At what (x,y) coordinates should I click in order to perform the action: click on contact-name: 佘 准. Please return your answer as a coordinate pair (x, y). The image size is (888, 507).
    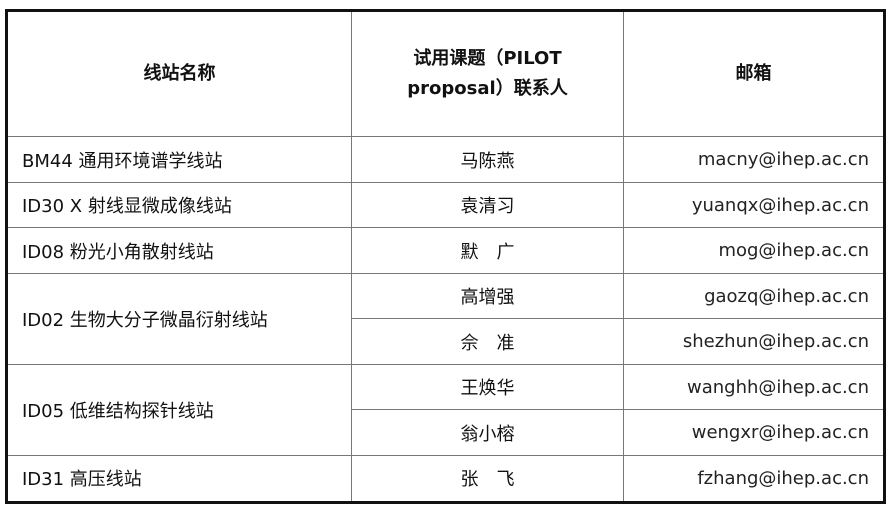
    Looking at the image, I should click on (487, 341).